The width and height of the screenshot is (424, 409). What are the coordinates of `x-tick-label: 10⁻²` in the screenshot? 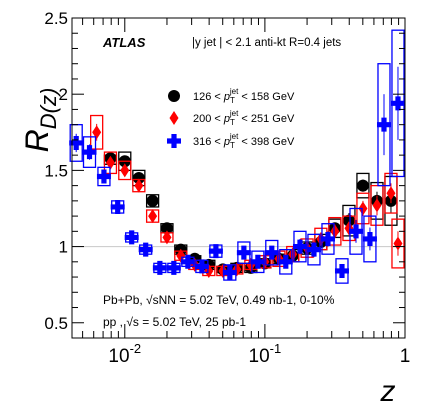 It's located at (124, 354).